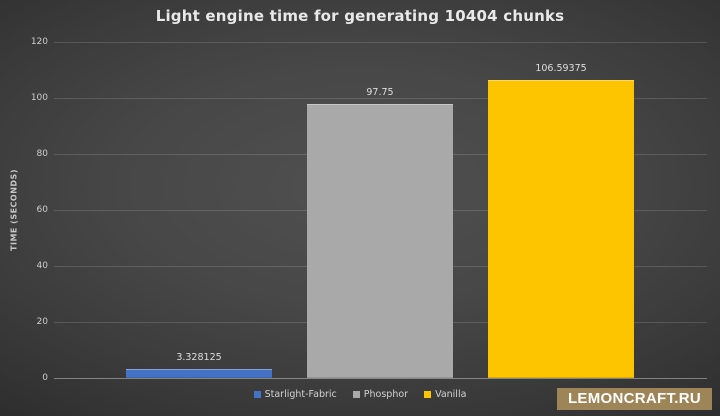 This screenshot has width=720, height=416. What do you see at coordinates (380, 93) in the screenshot?
I see `bar-value-label: 97.75` at bounding box center [380, 93].